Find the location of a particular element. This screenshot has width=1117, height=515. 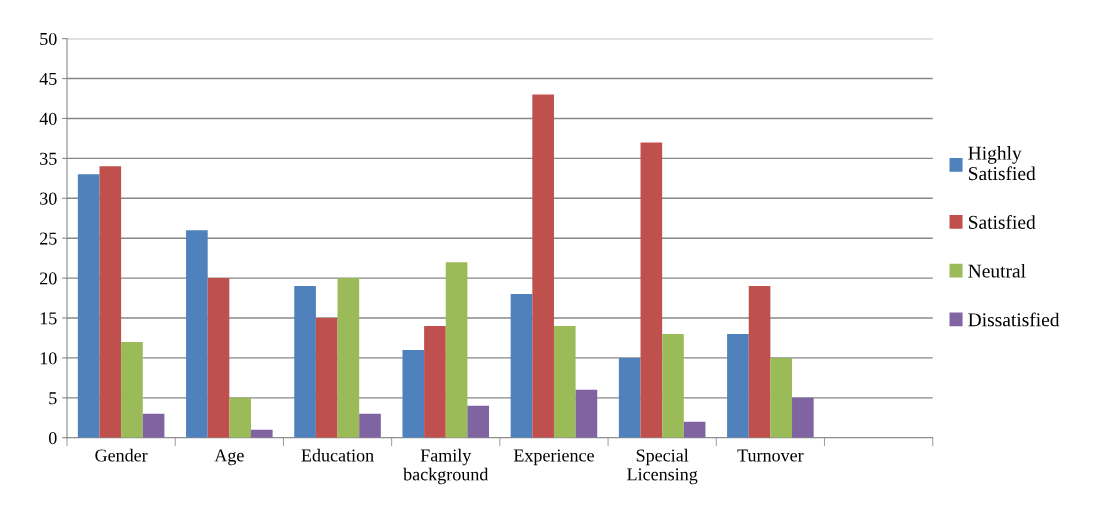

y-tick-label: 30 is located at coordinates (48, 198).